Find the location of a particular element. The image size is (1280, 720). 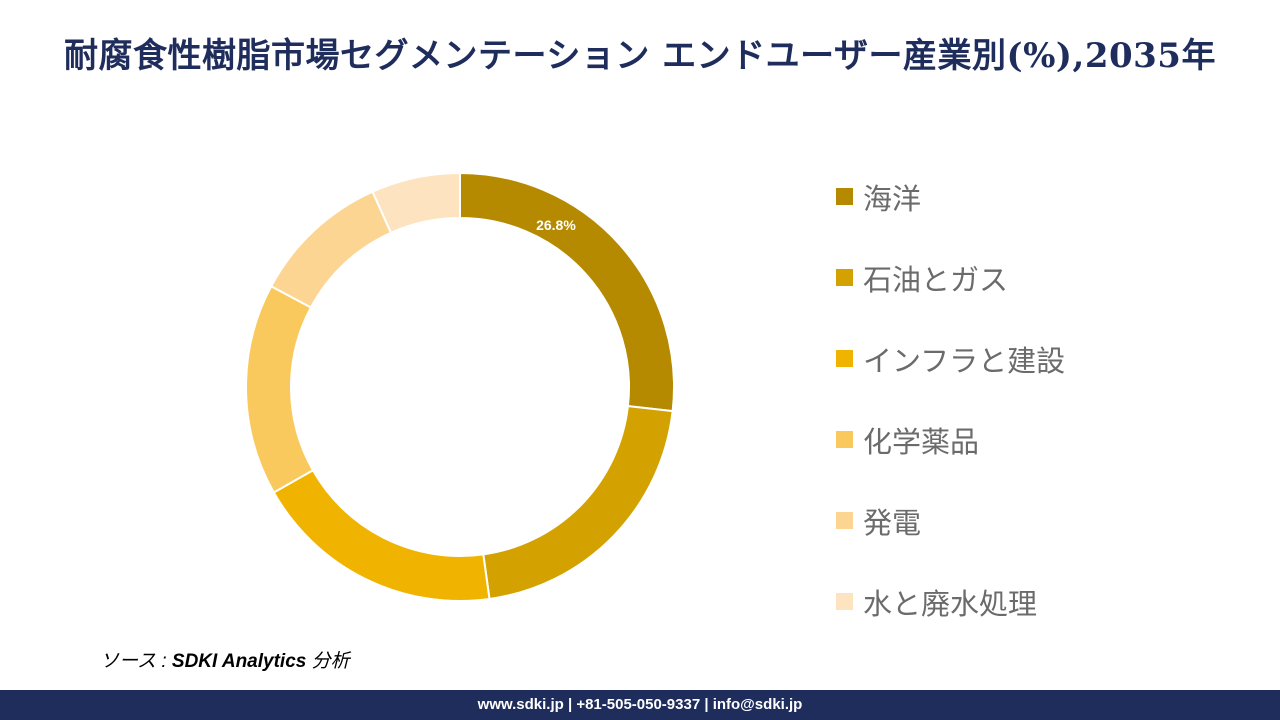

legend-item: インフラと建設 is located at coordinates (950, 358).